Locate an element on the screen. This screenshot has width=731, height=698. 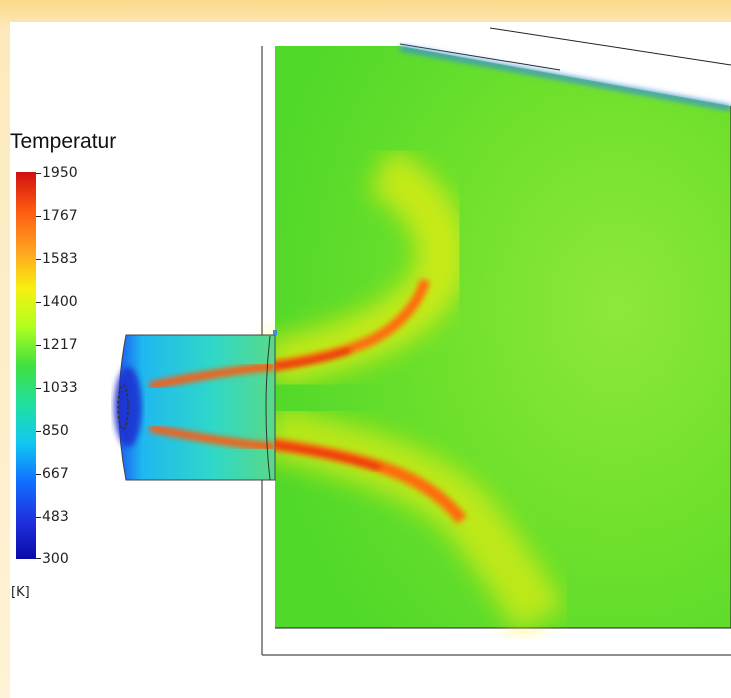
top-wall-cold-layer is located at coordinates (565, 78).